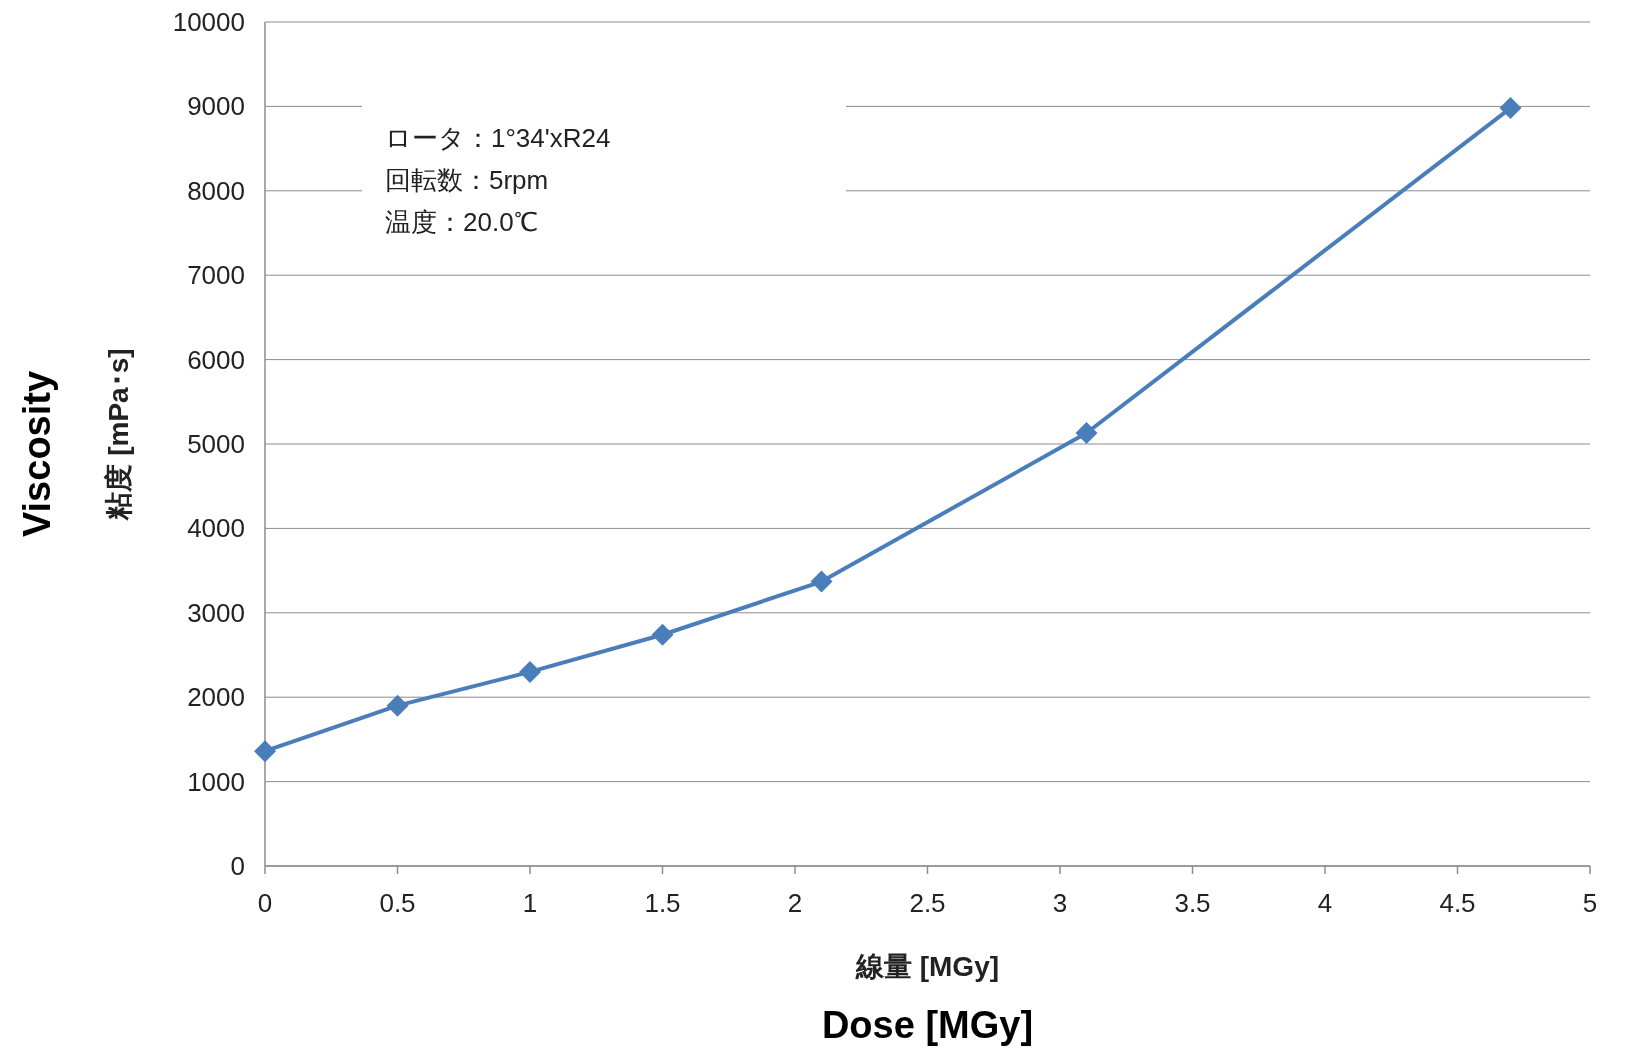 Image resolution: width=1631 pixels, height=1048 pixels. What do you see at coordinates (1192, 903) in the screenshot?
I see `x-tick-label: 3.5` at bounding box center [1192, 903].